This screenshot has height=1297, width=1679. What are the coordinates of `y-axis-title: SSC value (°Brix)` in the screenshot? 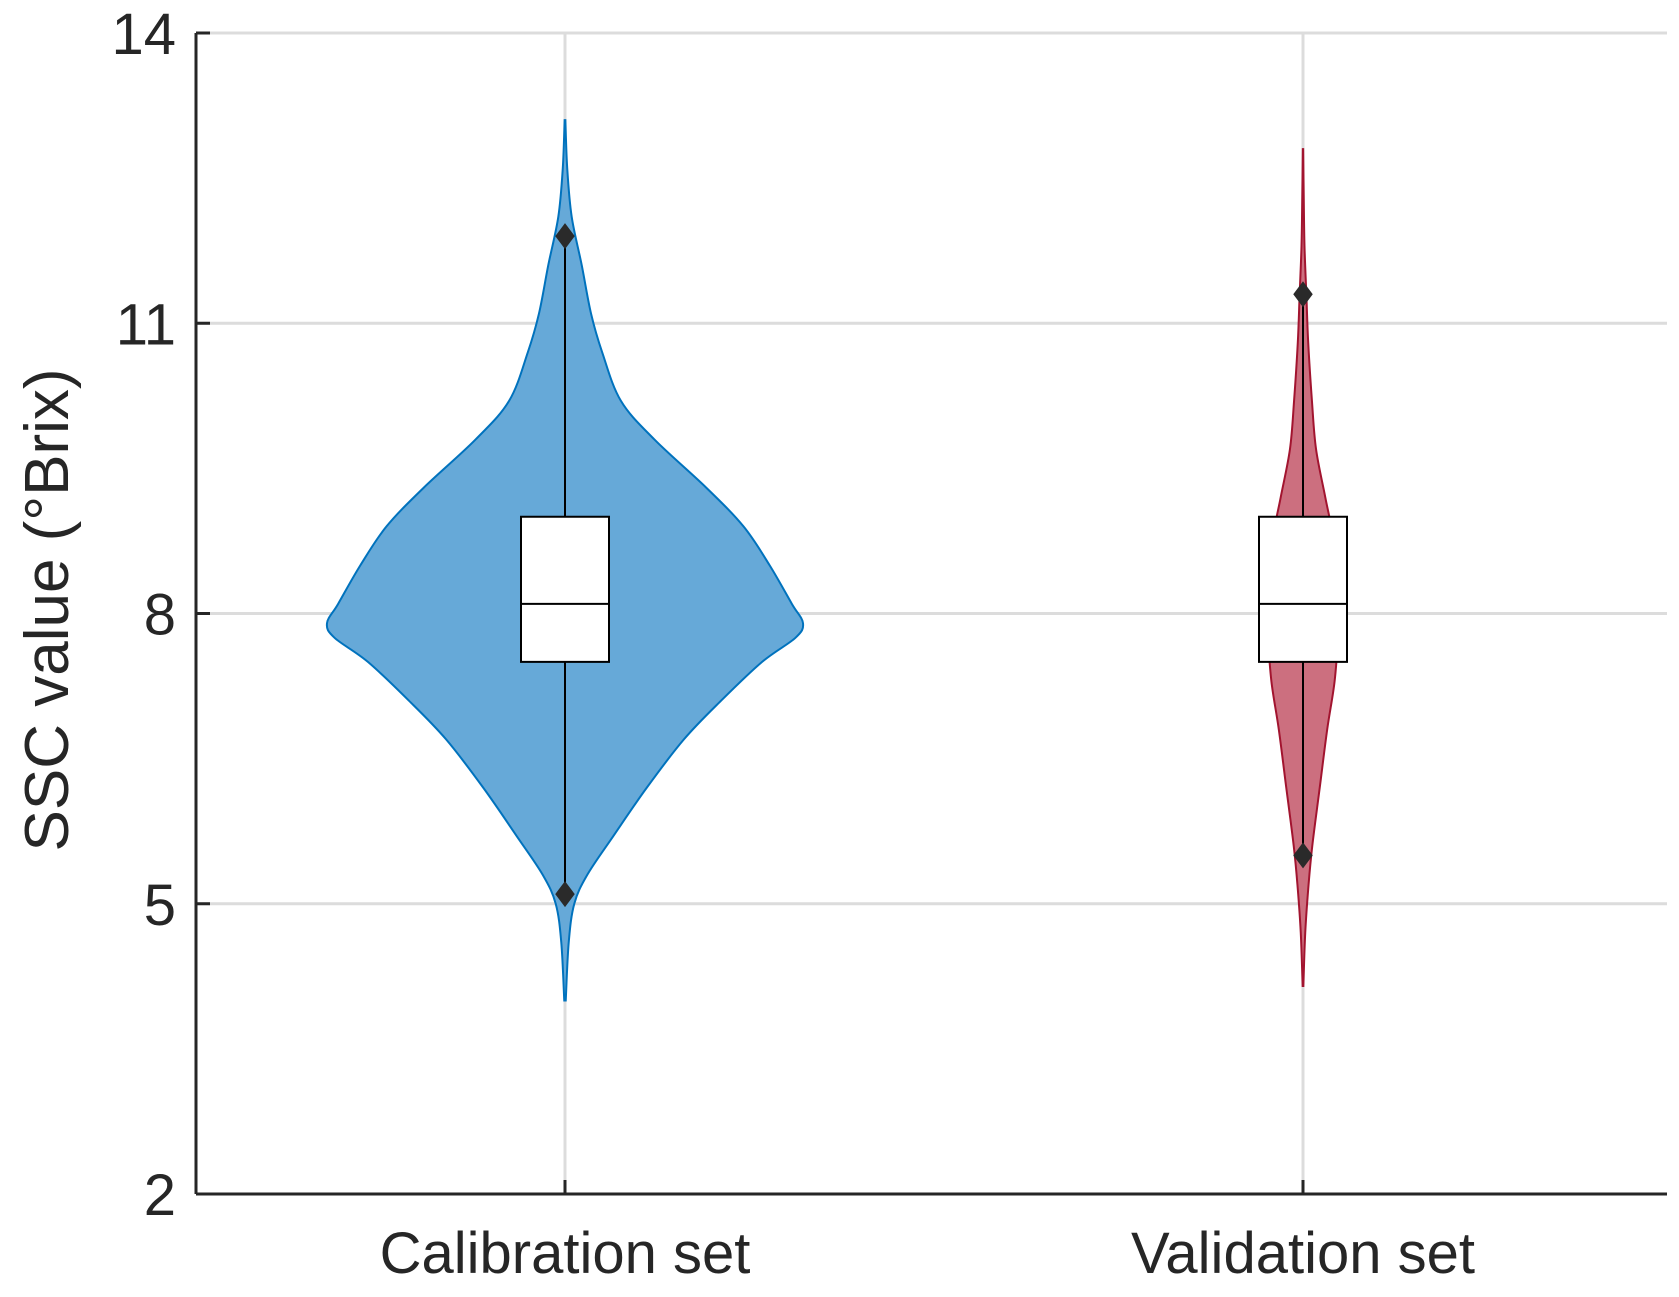 It's located at (47, 609).